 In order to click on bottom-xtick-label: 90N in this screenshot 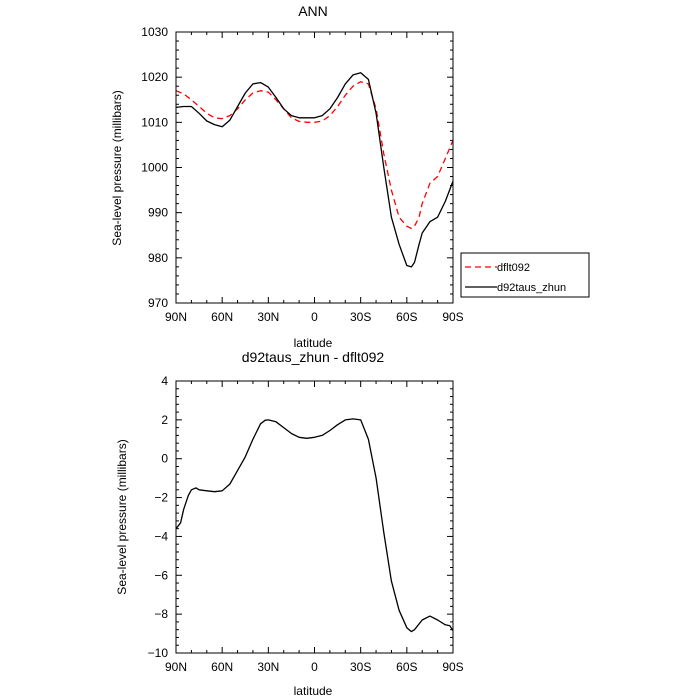, I will do `click(176, 667)`.